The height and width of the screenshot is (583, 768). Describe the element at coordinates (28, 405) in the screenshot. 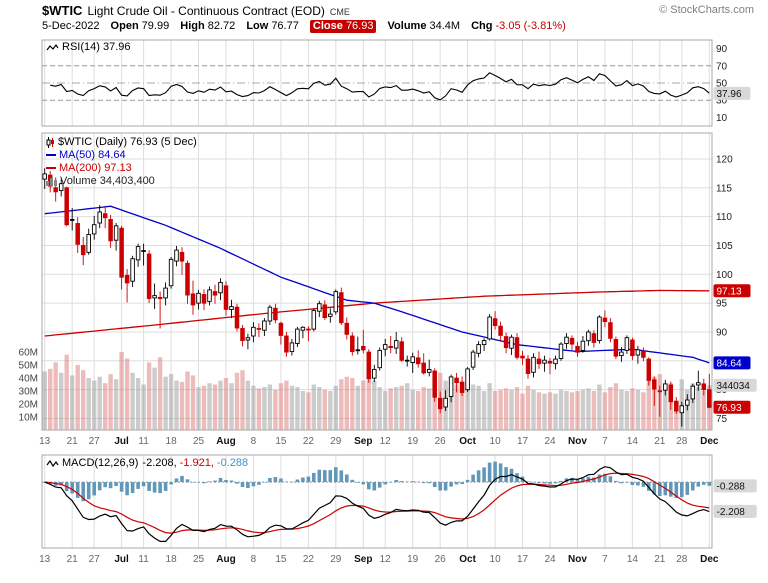

I see `svg-text: 20M` at that location.